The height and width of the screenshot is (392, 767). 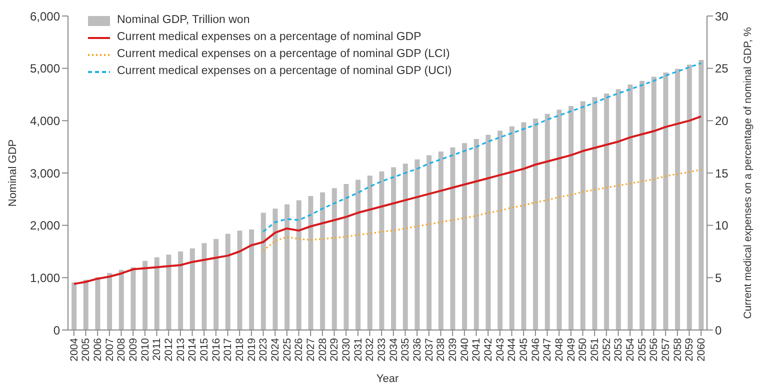 I want to click on x-tick-label: 2010, so click(x=145, y=350).